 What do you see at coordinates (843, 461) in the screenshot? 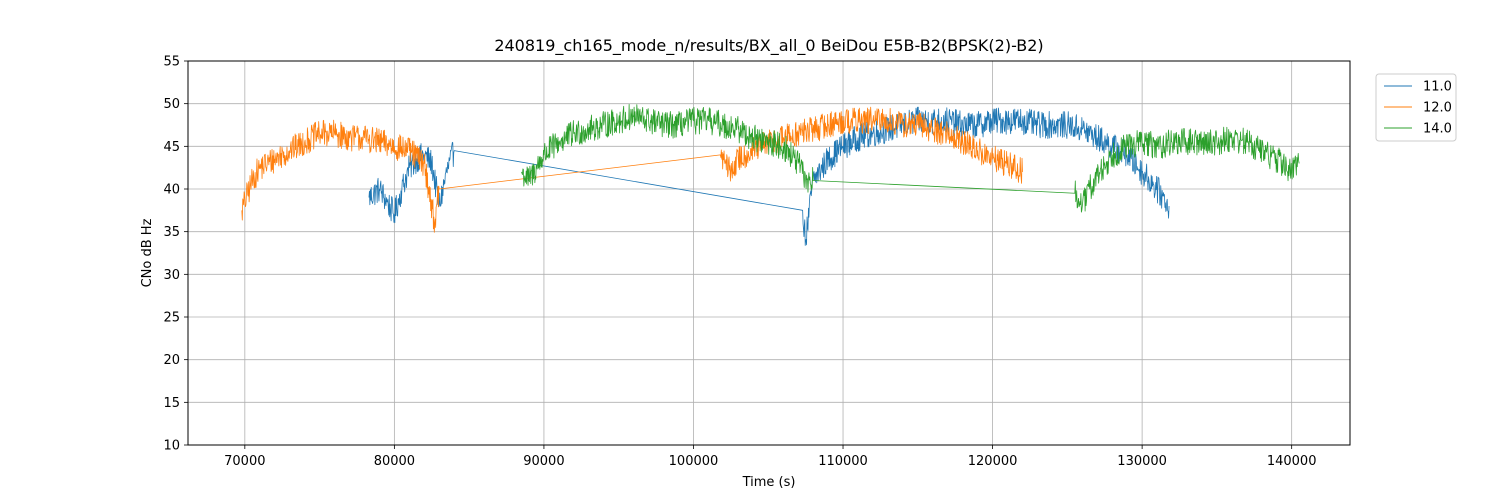
I see `x-tick-label: 110000` at bounding box center [843, 461].